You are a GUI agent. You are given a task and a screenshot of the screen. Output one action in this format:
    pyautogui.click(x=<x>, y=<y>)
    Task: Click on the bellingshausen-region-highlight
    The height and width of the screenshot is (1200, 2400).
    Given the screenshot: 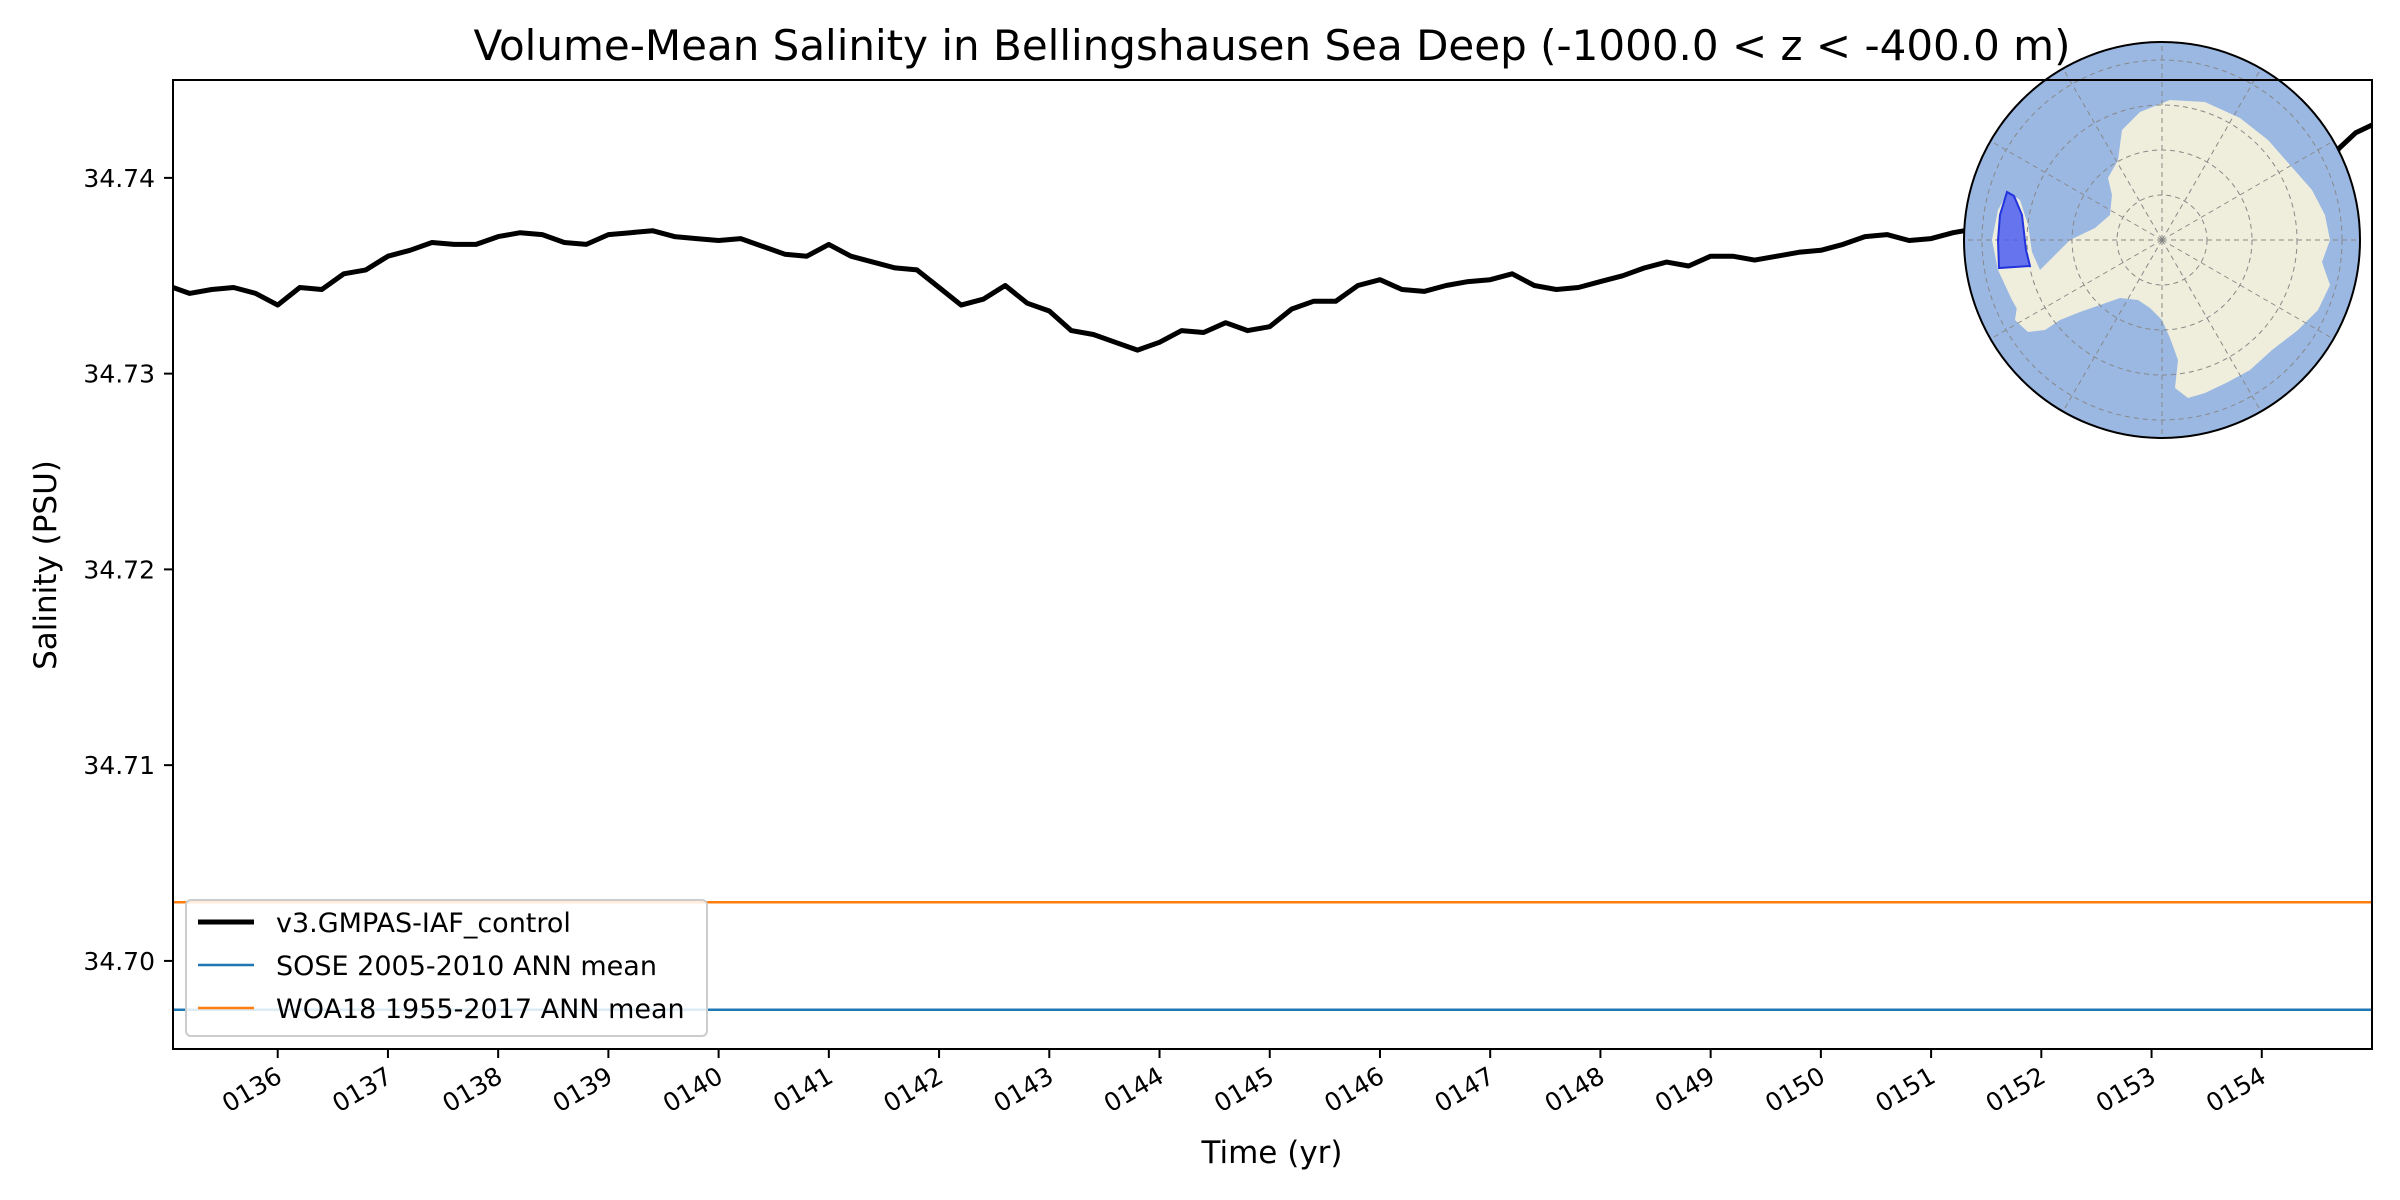 What is the action you would take?
    pyautogui.click(x=2014, y=230)
    